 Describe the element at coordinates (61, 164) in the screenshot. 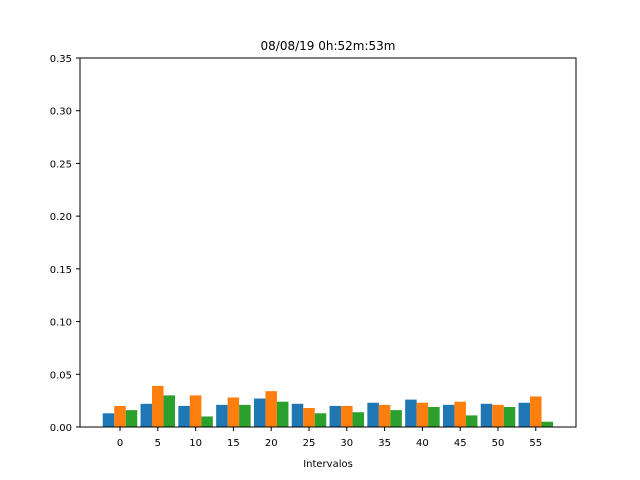

I see `y-tick-label: 0.25` at that location.